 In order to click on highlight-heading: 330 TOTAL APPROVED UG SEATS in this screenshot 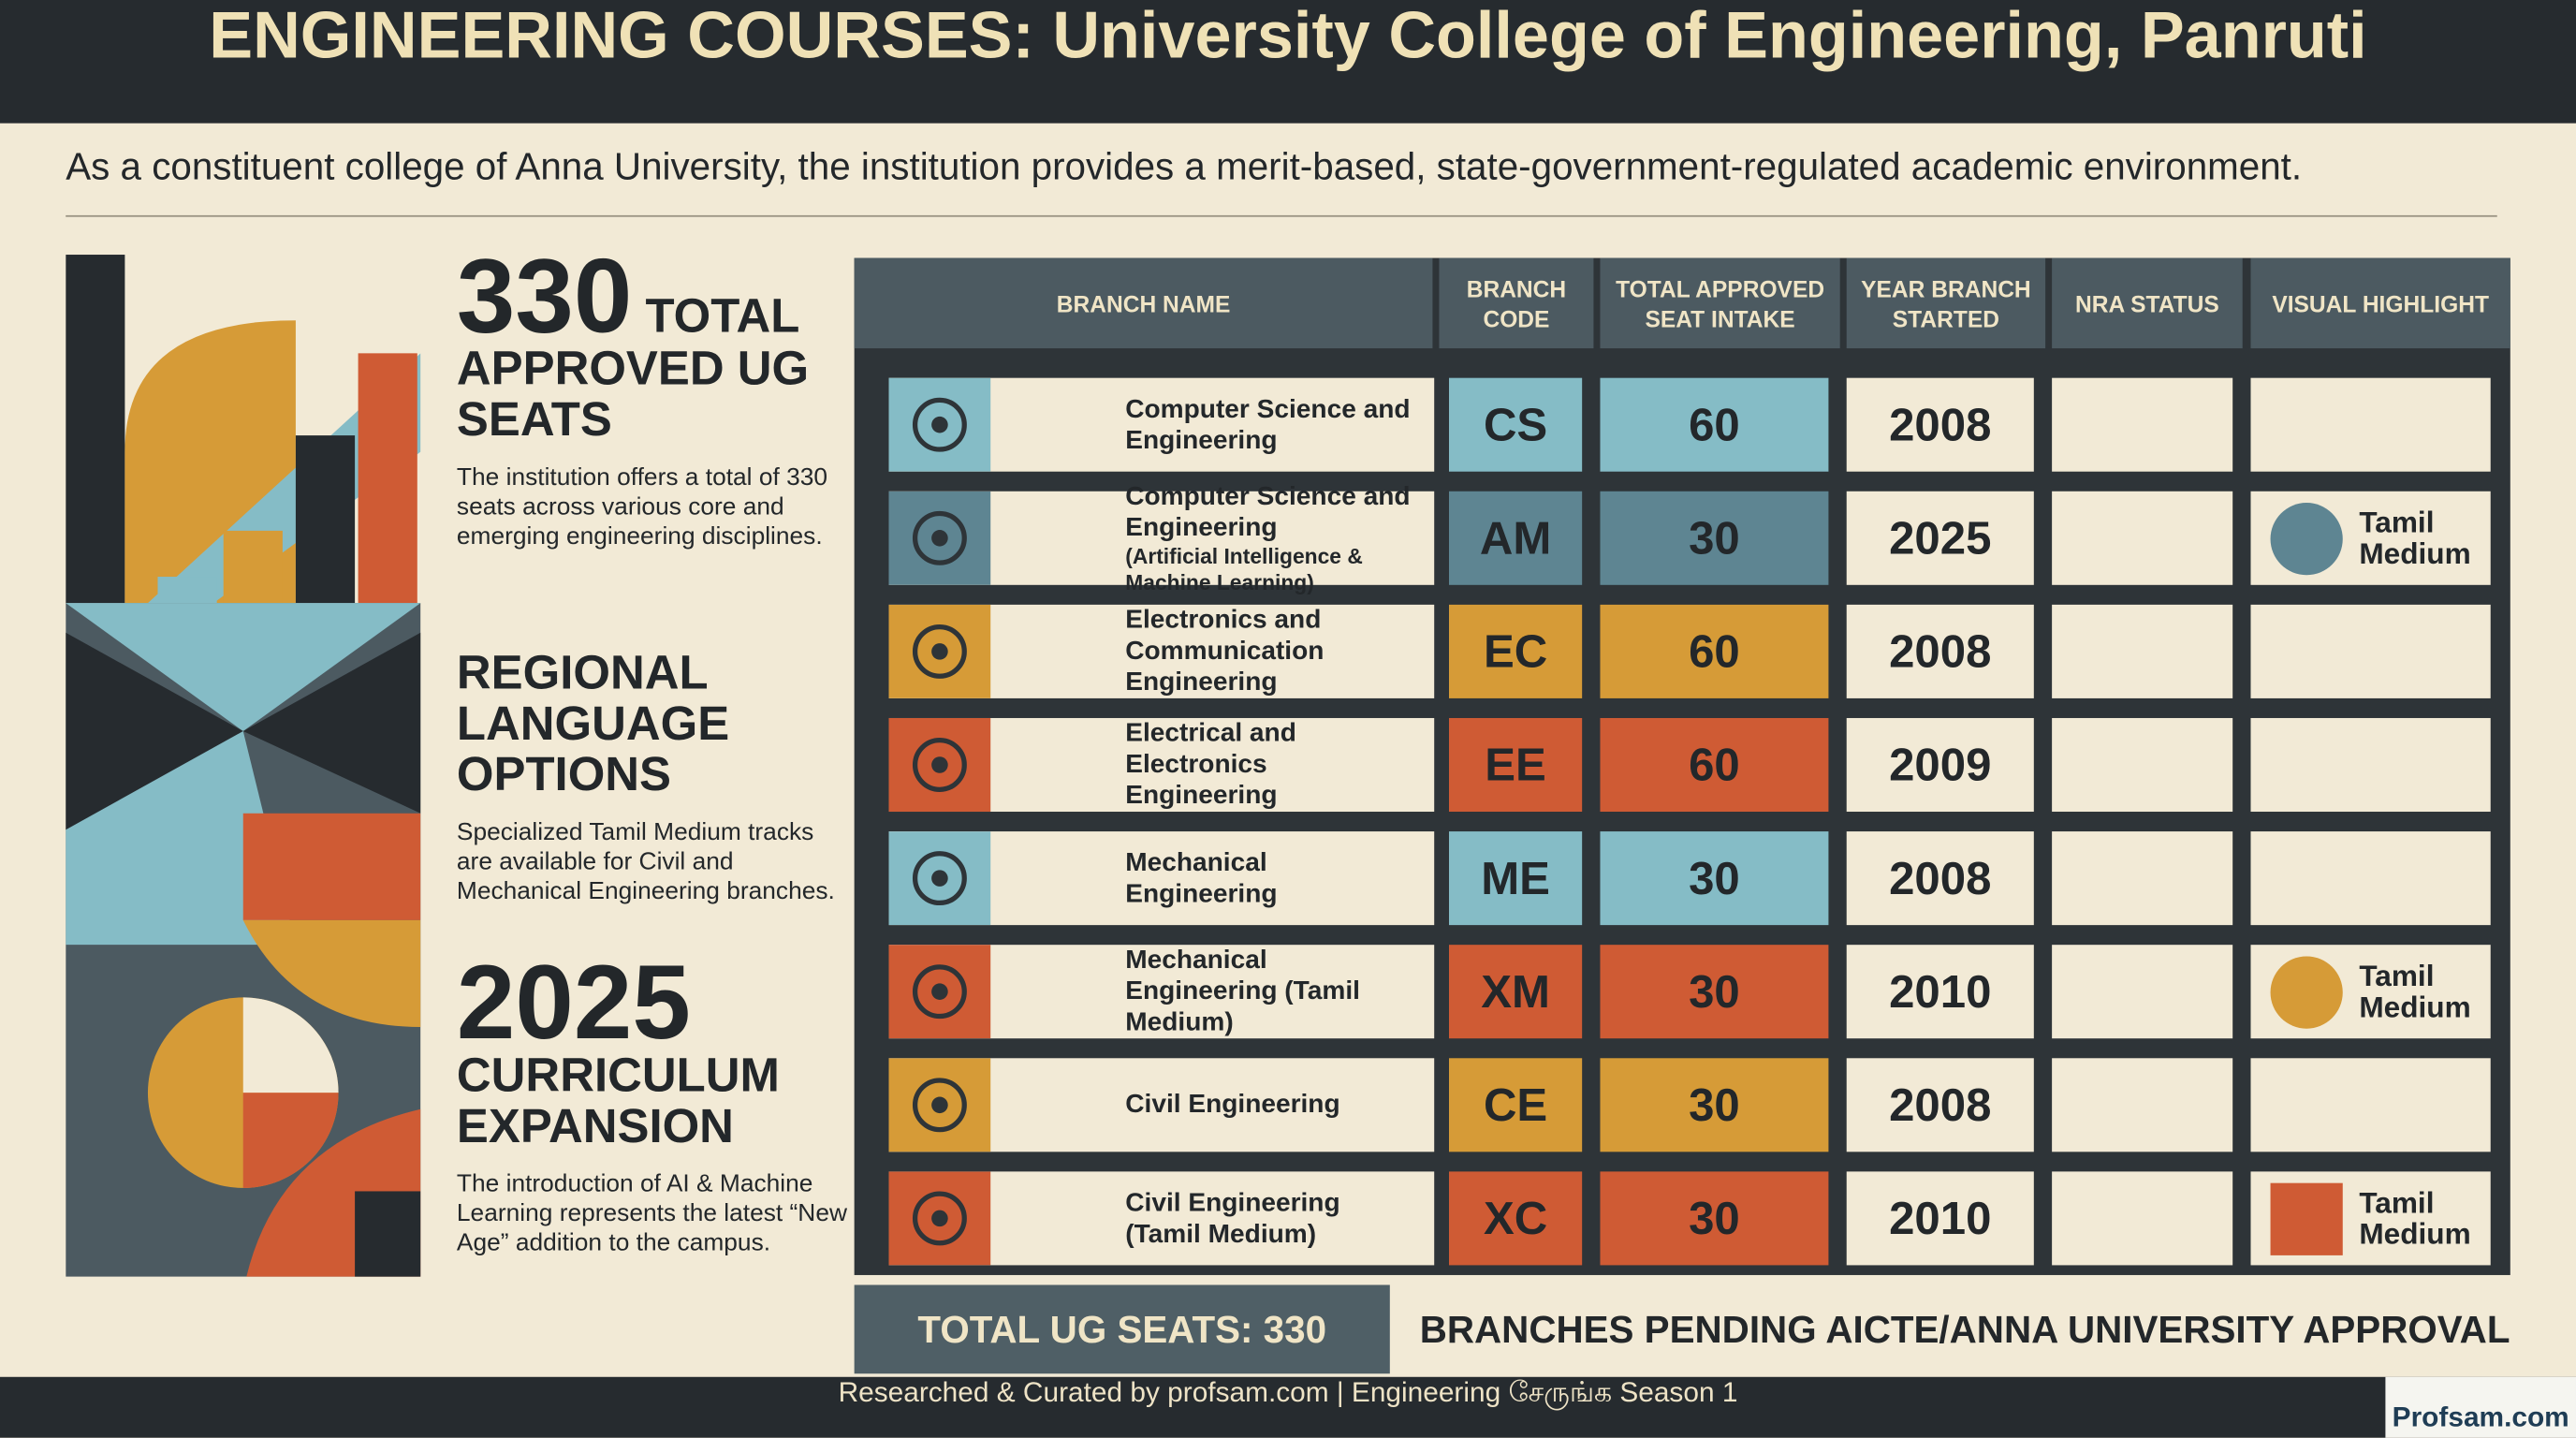, I will do `click(655, 345)`.